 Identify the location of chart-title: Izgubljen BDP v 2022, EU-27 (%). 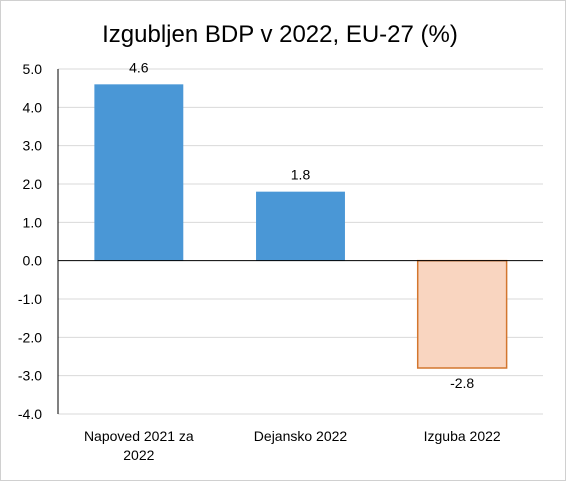
(280, 34).